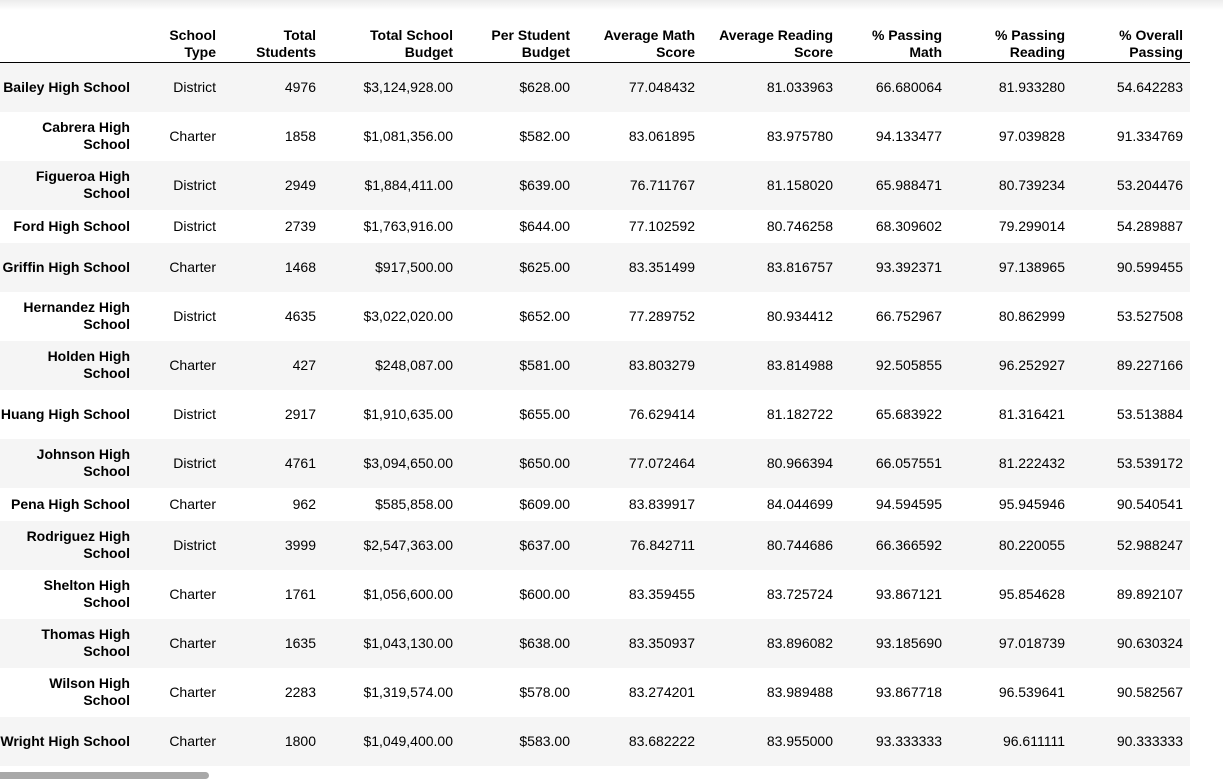  What do you see at coordinates (68, 37) in the screenshot?
I see `index-header` at bounding box center [68, 37].